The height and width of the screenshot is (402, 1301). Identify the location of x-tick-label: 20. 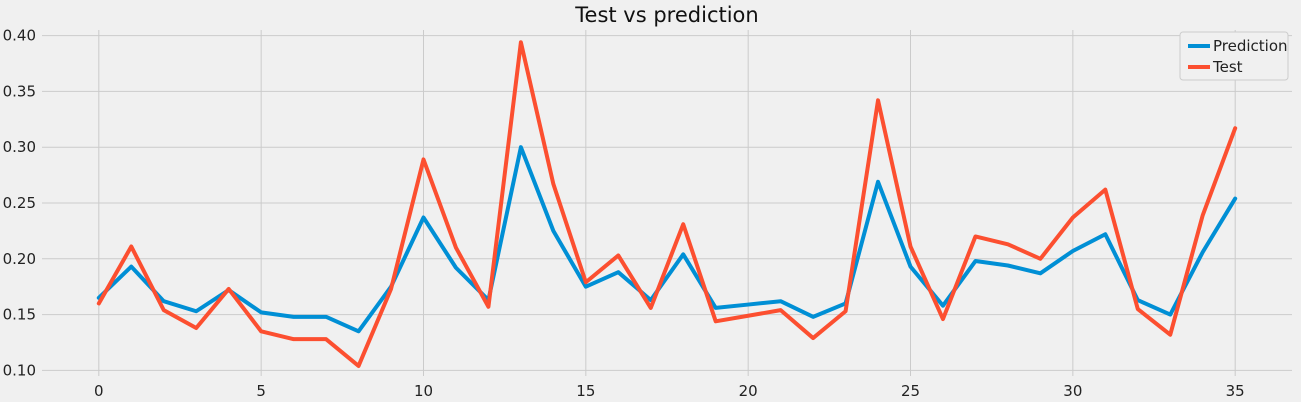
(748, 391).